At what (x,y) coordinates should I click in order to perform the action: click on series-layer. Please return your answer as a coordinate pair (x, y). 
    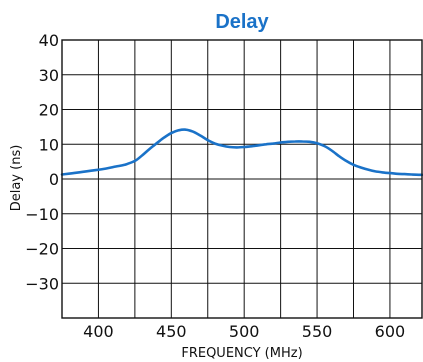
    Looking at the image, I should click on (241, 152).